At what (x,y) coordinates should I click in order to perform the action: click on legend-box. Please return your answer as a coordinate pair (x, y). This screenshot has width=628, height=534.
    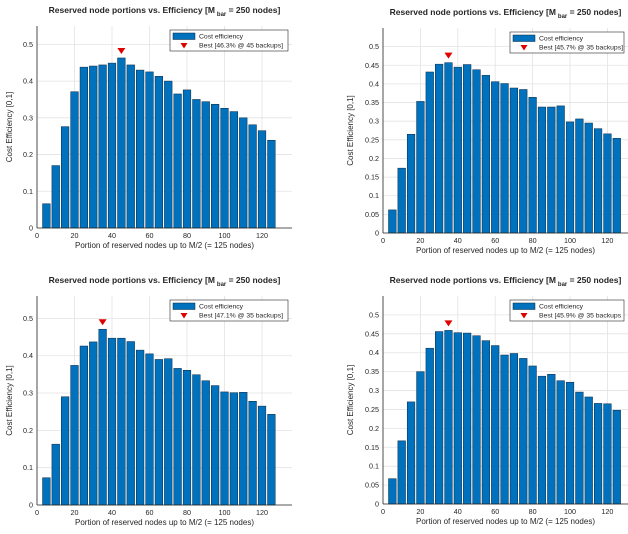
    Looking at the image, I should click on (567, 42).